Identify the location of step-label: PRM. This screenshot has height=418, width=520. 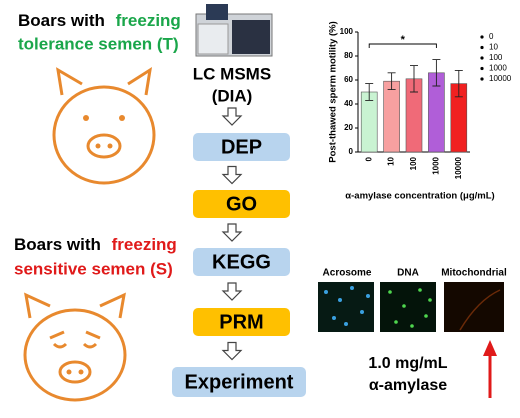
(241, 322).